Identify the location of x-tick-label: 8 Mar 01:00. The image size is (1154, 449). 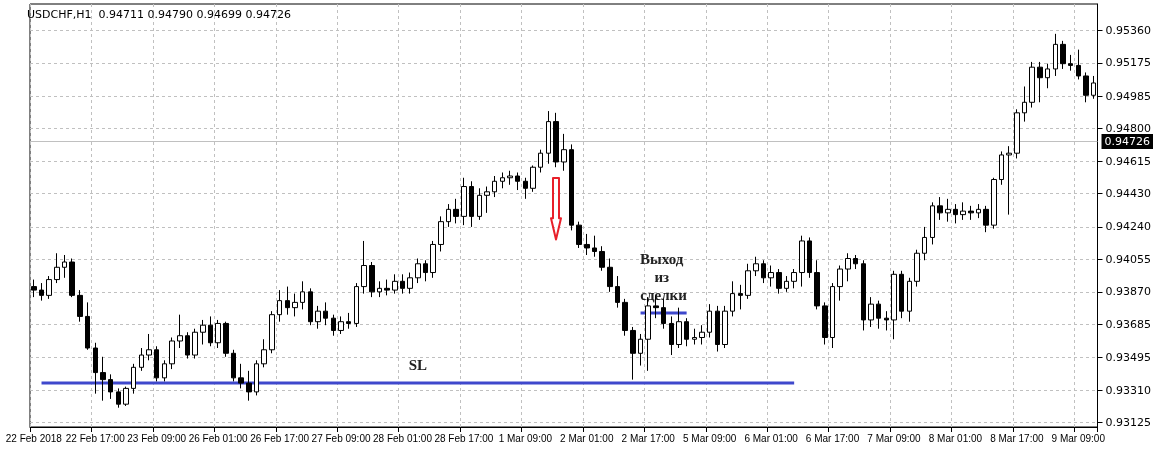
(955, 438).